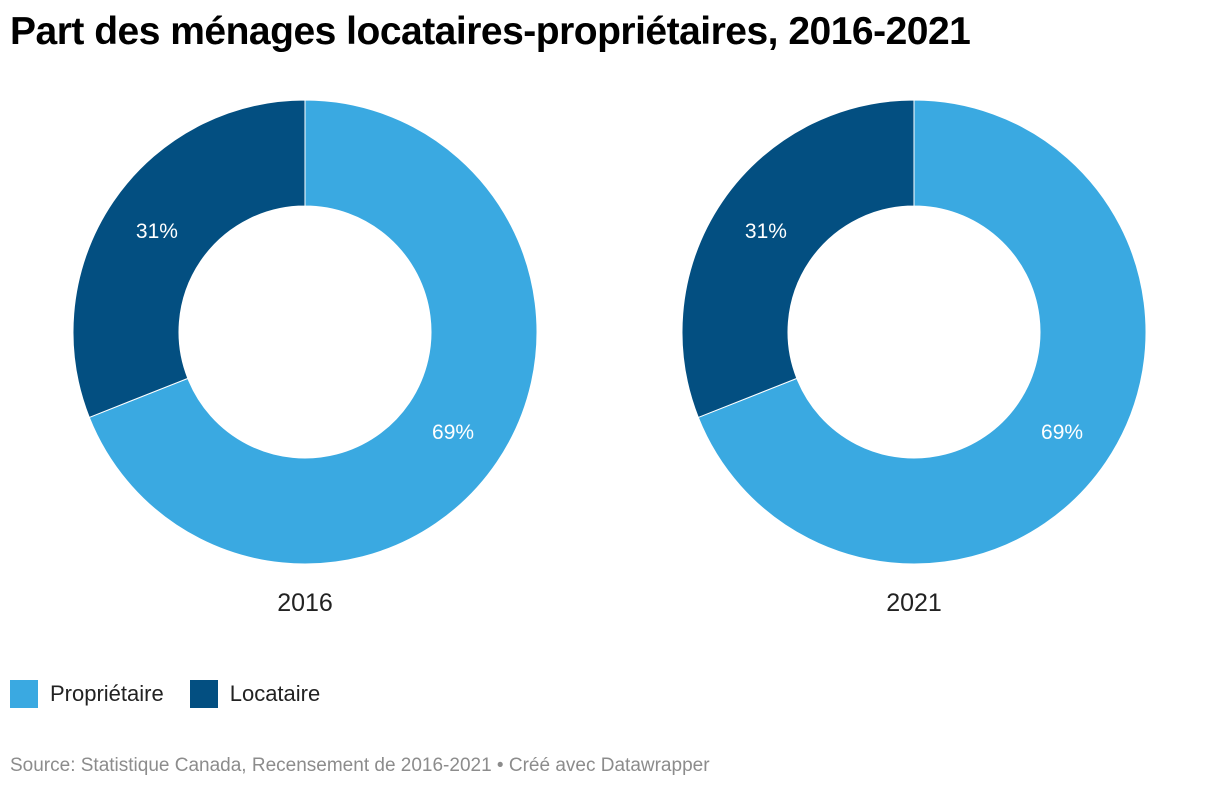 The width and height of the screenshot is (1220, 790). What do you see at coordinates (766, 231) in the screenshot?
I see `data-label-locataire-2021: 31%` at bounding box center [766, 231].